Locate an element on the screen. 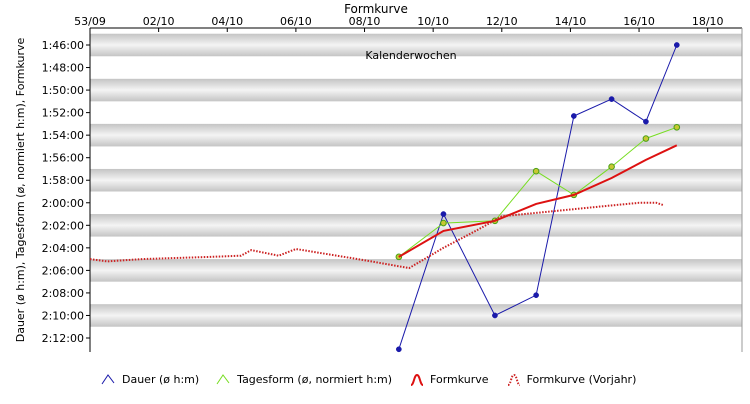  legend-label: Formkurve (Vorjahr) is located at coordinates (581, 379).